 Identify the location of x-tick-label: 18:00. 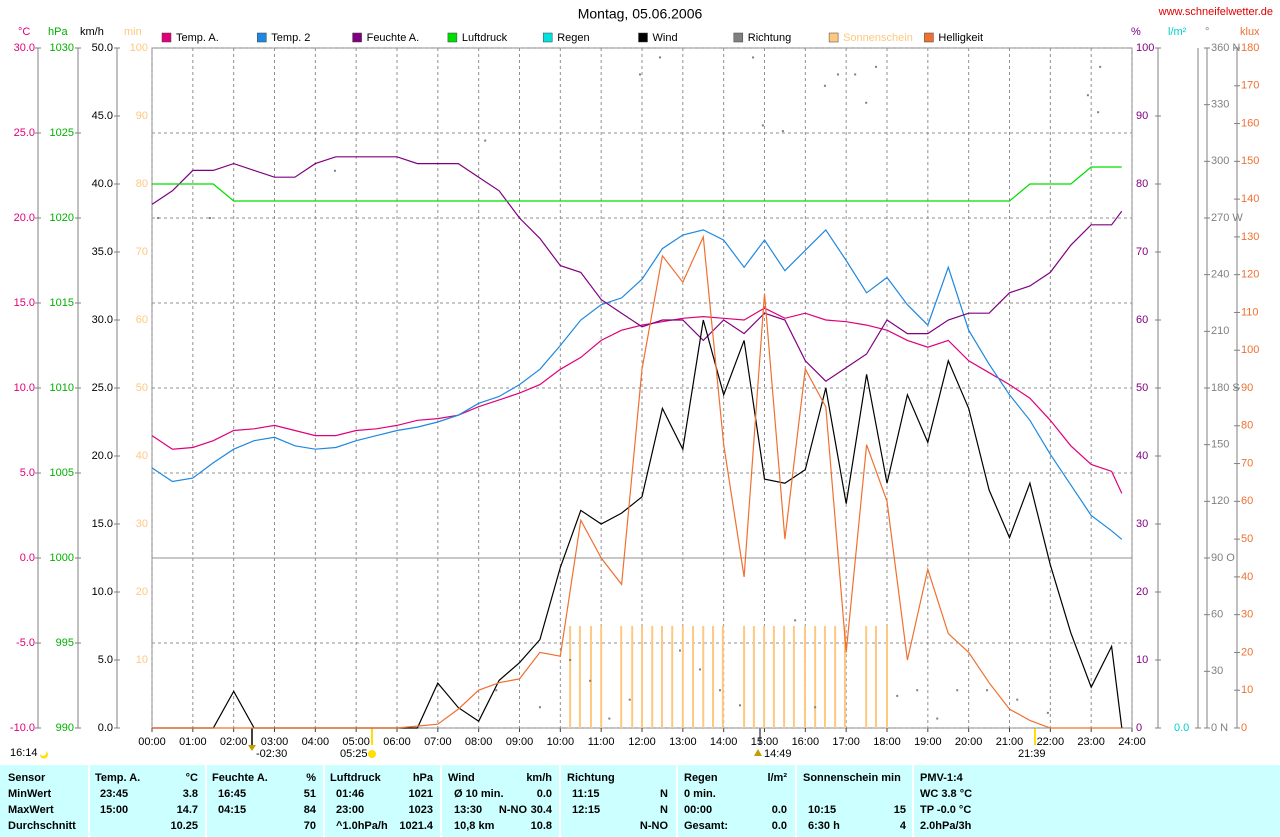
(887, 742).